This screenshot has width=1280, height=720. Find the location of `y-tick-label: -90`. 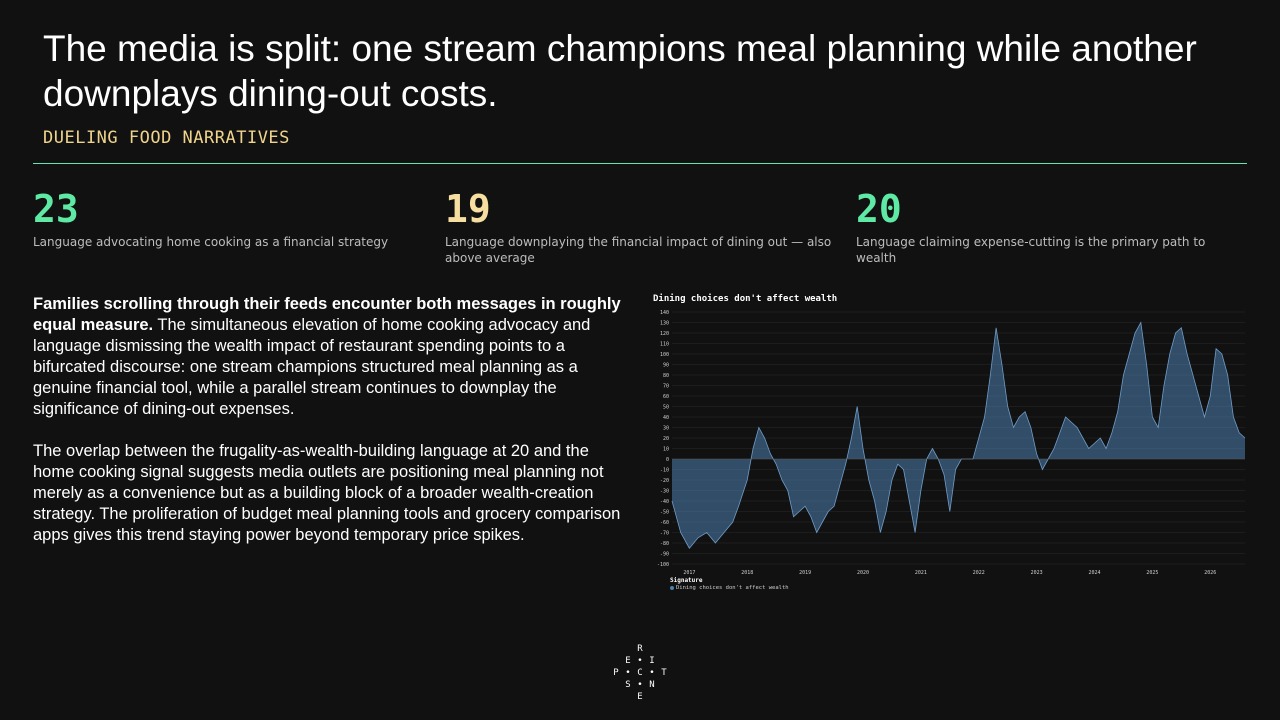

y-tick-label: -90 is located at coordinates (664, 554).